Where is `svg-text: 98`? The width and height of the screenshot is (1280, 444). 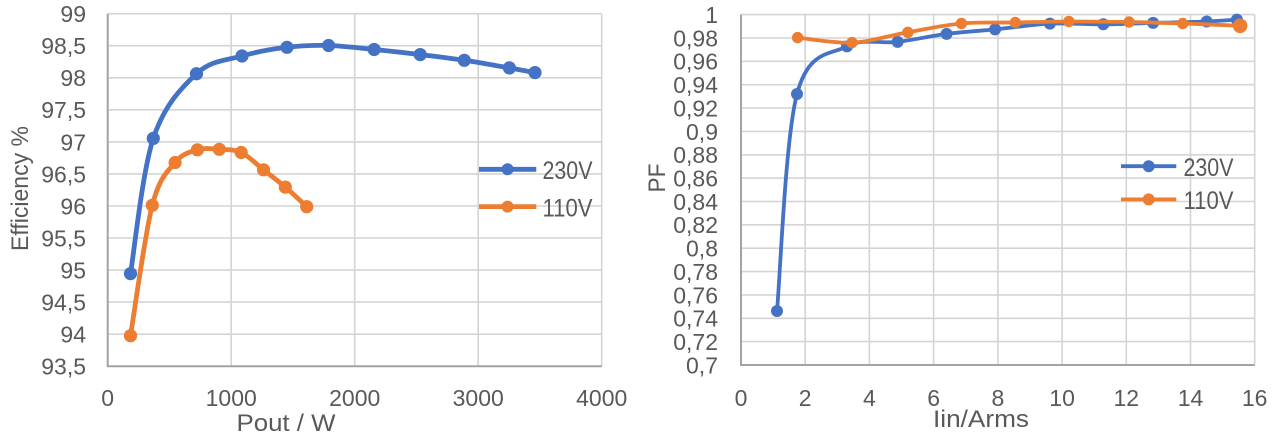 svg-text: 98 is located at coordinates (73, 78).